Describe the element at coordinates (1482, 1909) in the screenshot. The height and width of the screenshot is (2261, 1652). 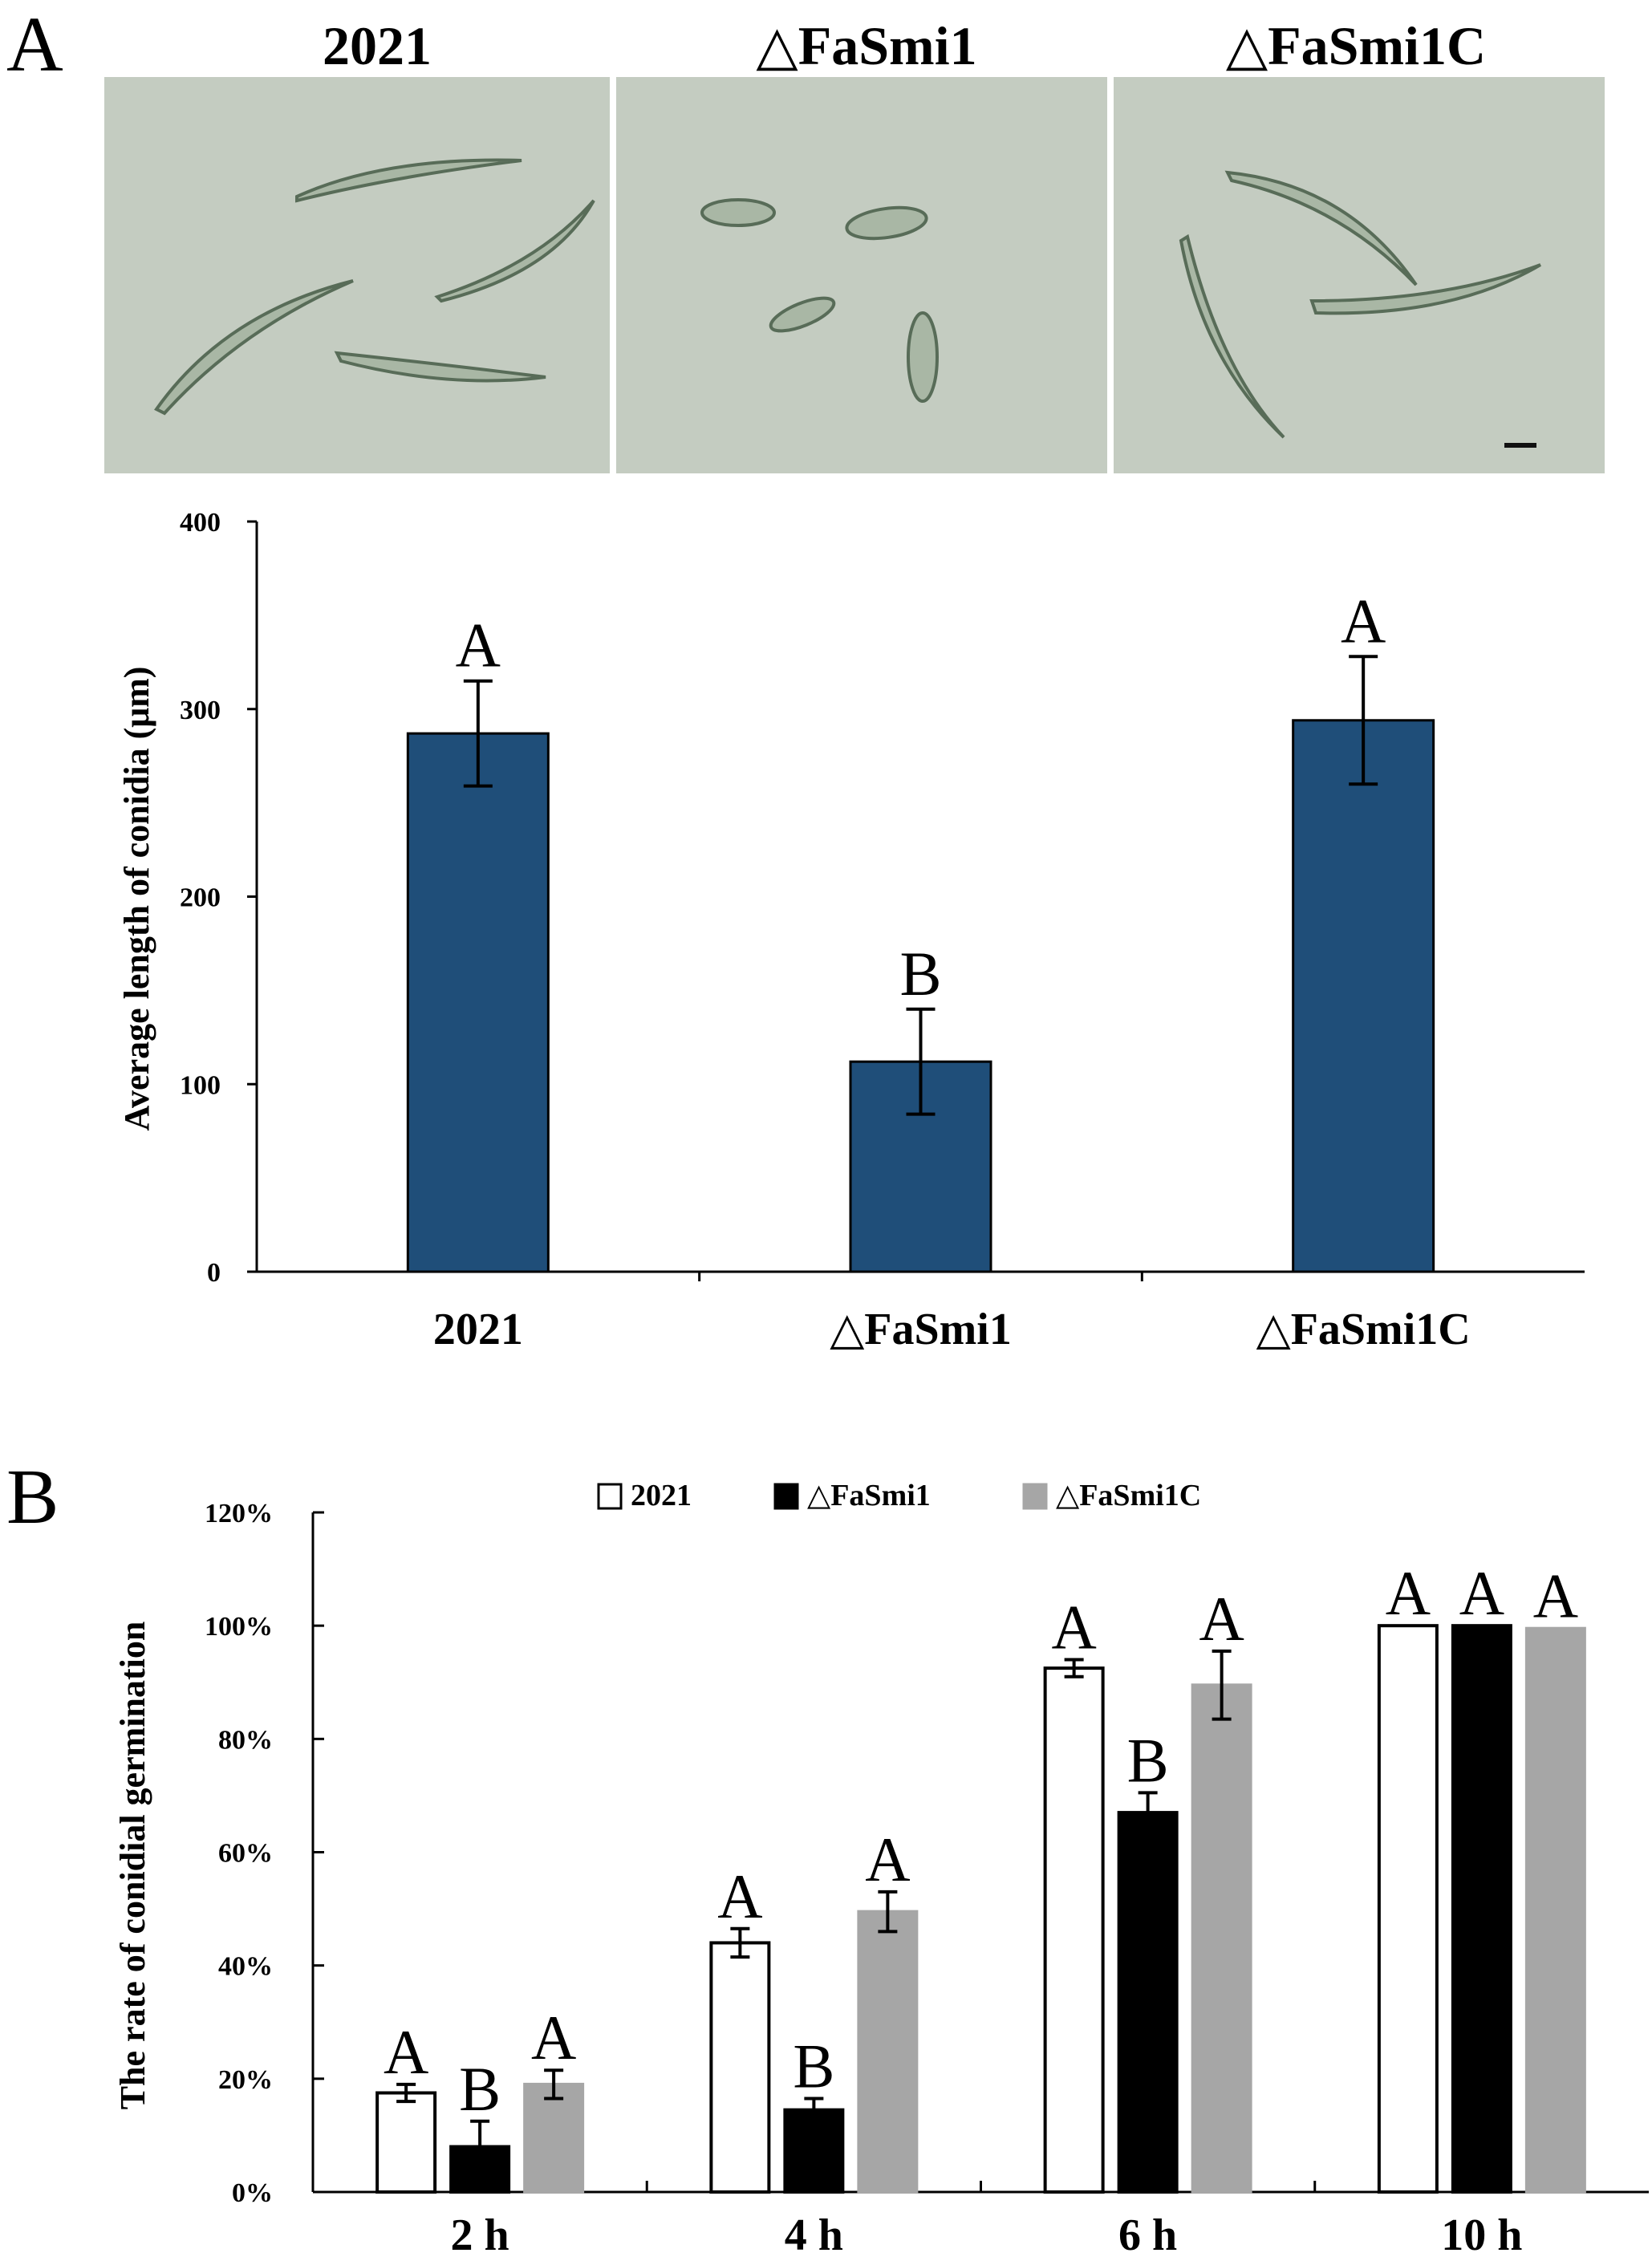
I see `chart-b-bar-10-h-s1` at that location.